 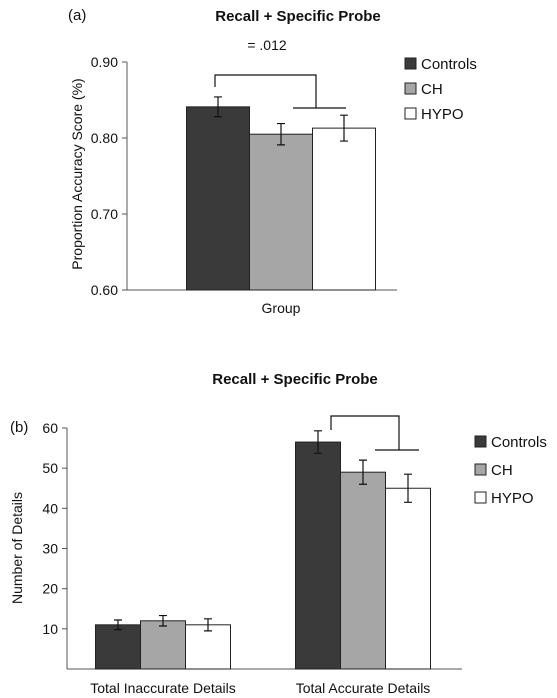 I want to click on panel-a-title: Recall + Specific Probe, so click(x=298, y=16).